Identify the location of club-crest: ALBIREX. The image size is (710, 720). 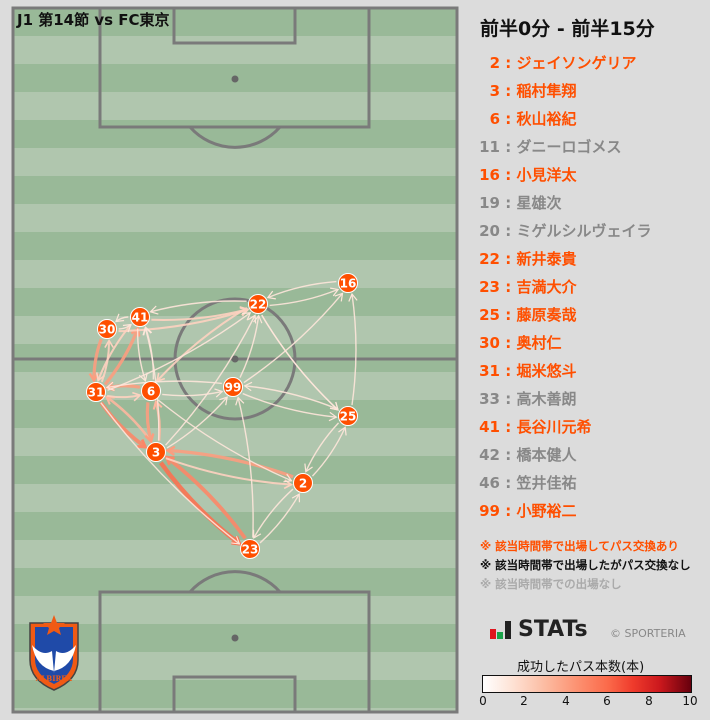
(54, 653).